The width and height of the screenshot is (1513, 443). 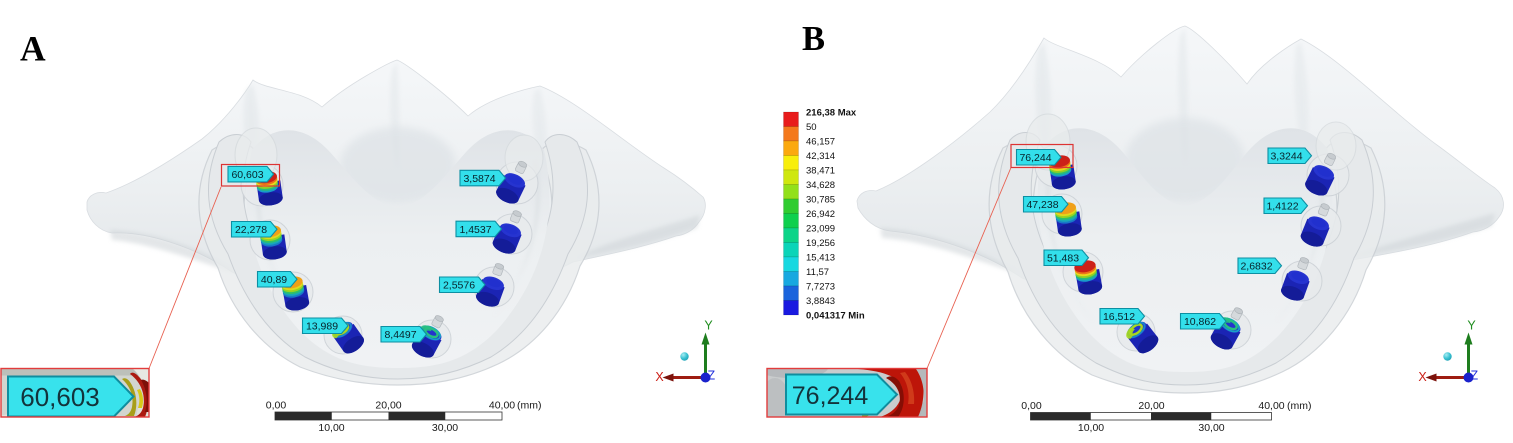 I want to click on svg-text: 15,413, so click(x=820, y=257).